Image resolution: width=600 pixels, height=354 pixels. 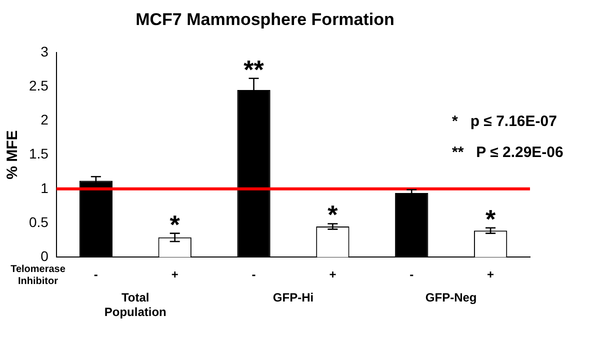 What do you see at coordinates (38, 222) in the screenshot?
I see `y-tick-label: 0.5` at bounding box center [38, 222].